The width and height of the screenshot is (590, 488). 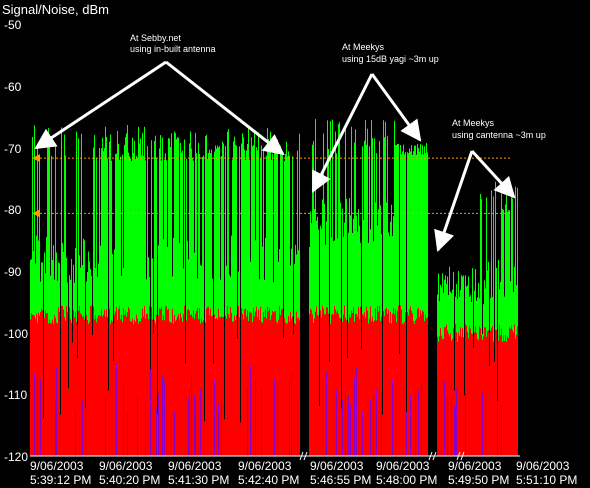 What do you see at coordinates (13, 210) in the screenshot?
I see `y-tick-label: -80` at bounding box center [13, 210].